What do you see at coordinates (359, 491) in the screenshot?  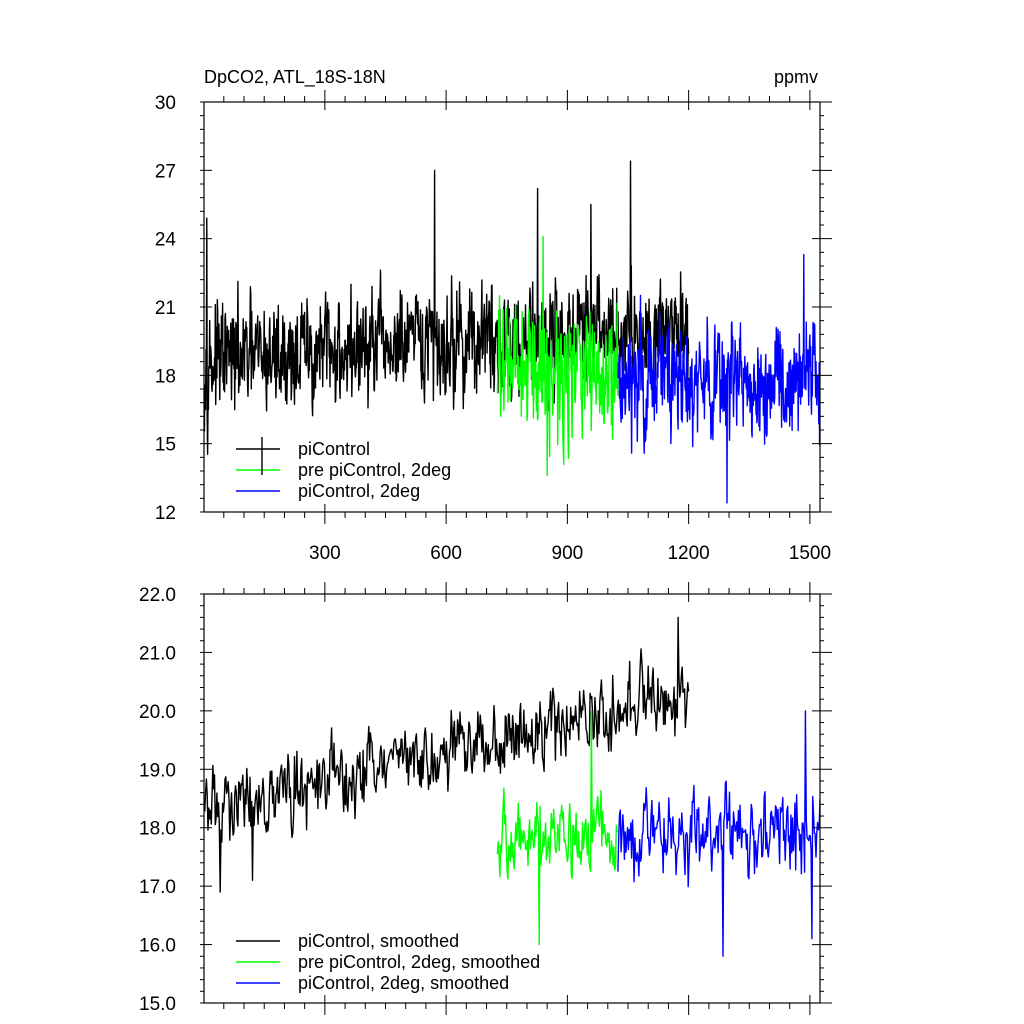 I see `legend-label: piControl, 2deg` at bounding box center [359, 491].